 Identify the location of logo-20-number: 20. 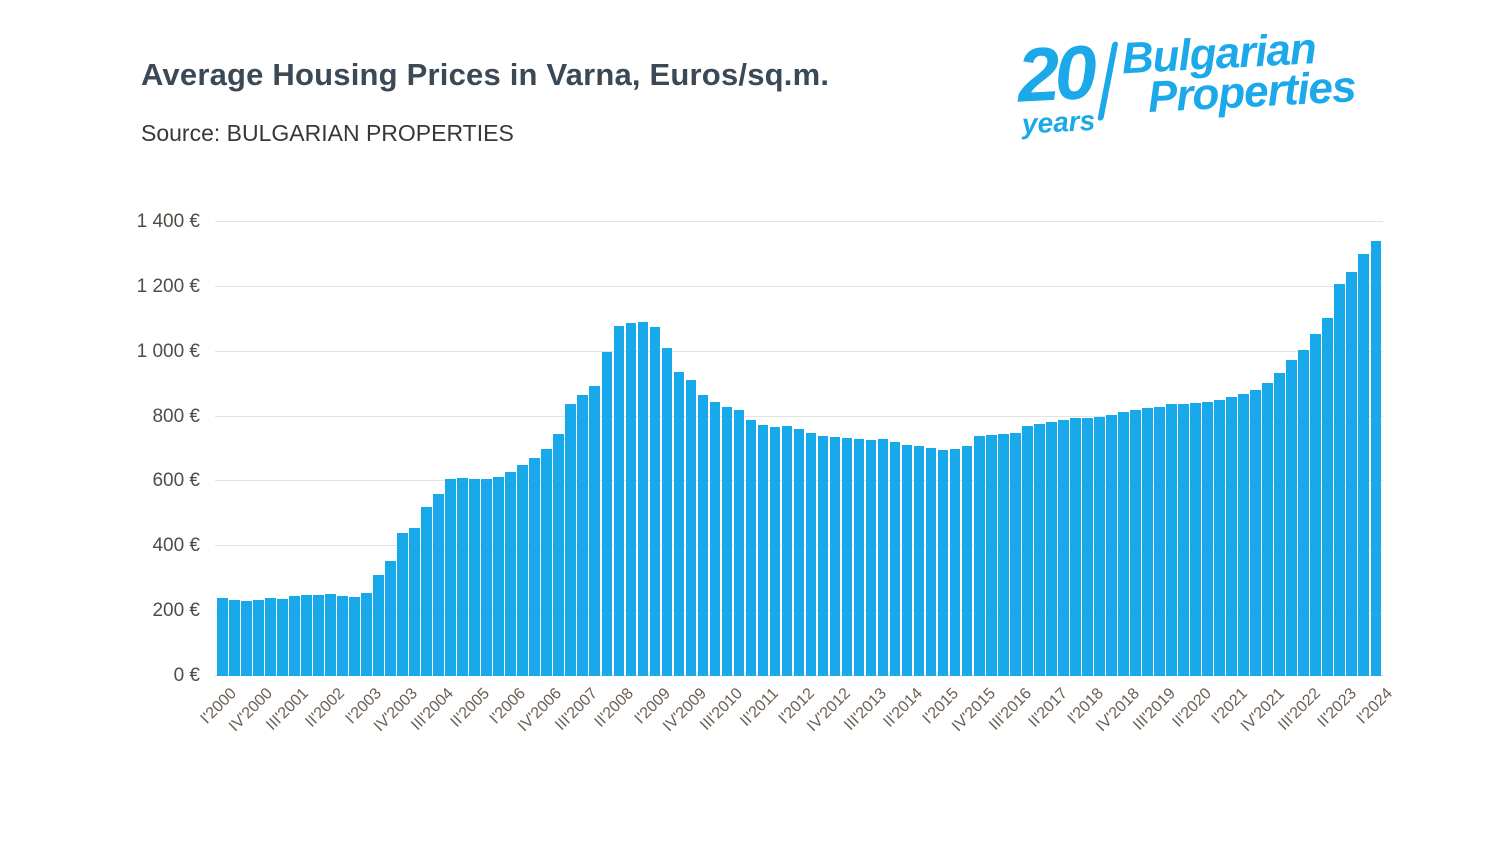
(1055, 74).